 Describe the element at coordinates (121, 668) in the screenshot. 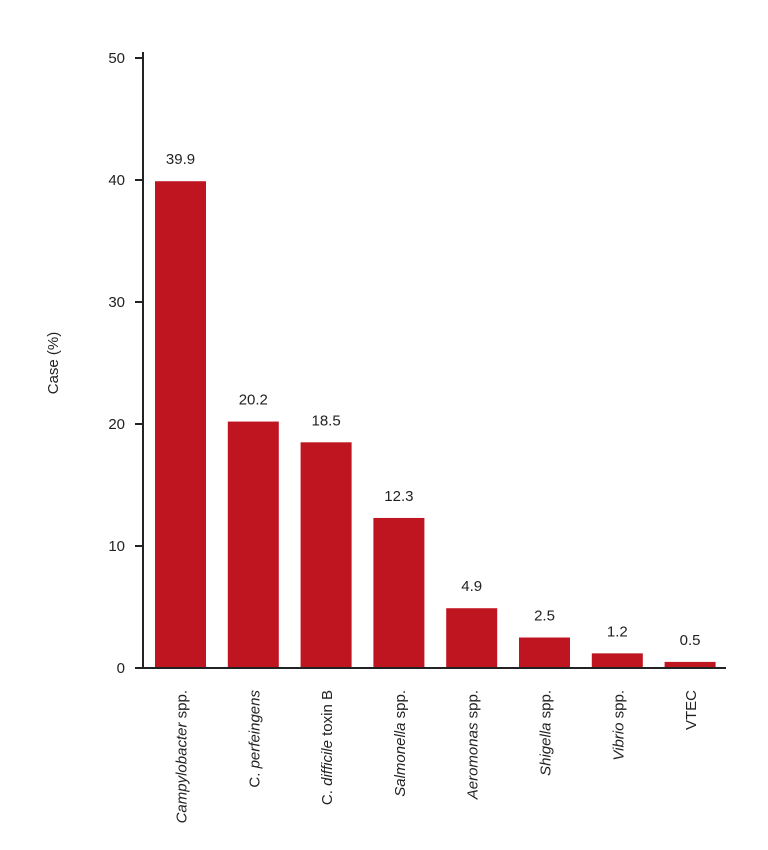

I see `y-tick-label: 0` at that location.